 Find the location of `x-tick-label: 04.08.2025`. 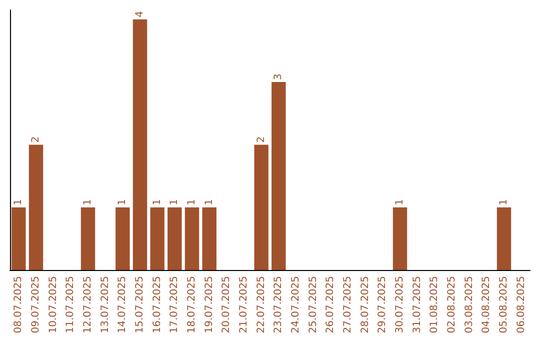

x-tick-label: 04.08.2025 is located at coordinates (486, 305).